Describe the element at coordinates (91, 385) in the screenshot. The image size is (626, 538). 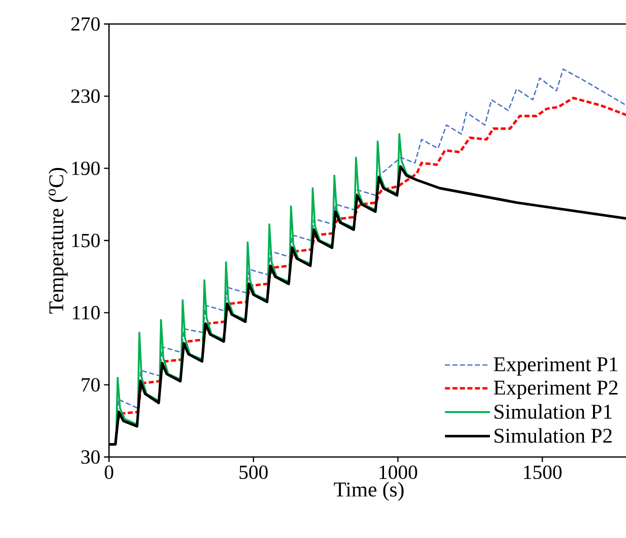
I see `y-tick-label: 70` at that location.